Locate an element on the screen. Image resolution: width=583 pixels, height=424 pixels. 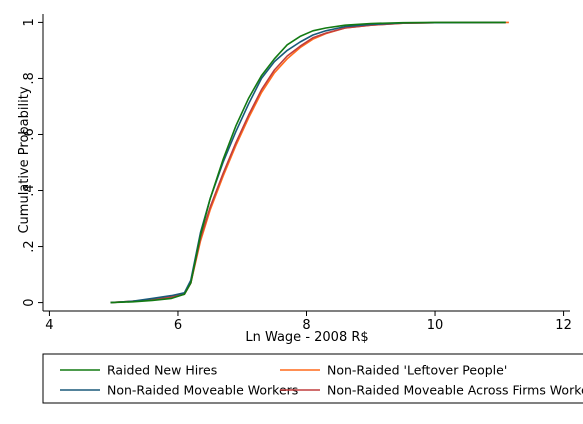
legend-label: Non-Raided 'Leftover People' is located at coordinates (417, 370).